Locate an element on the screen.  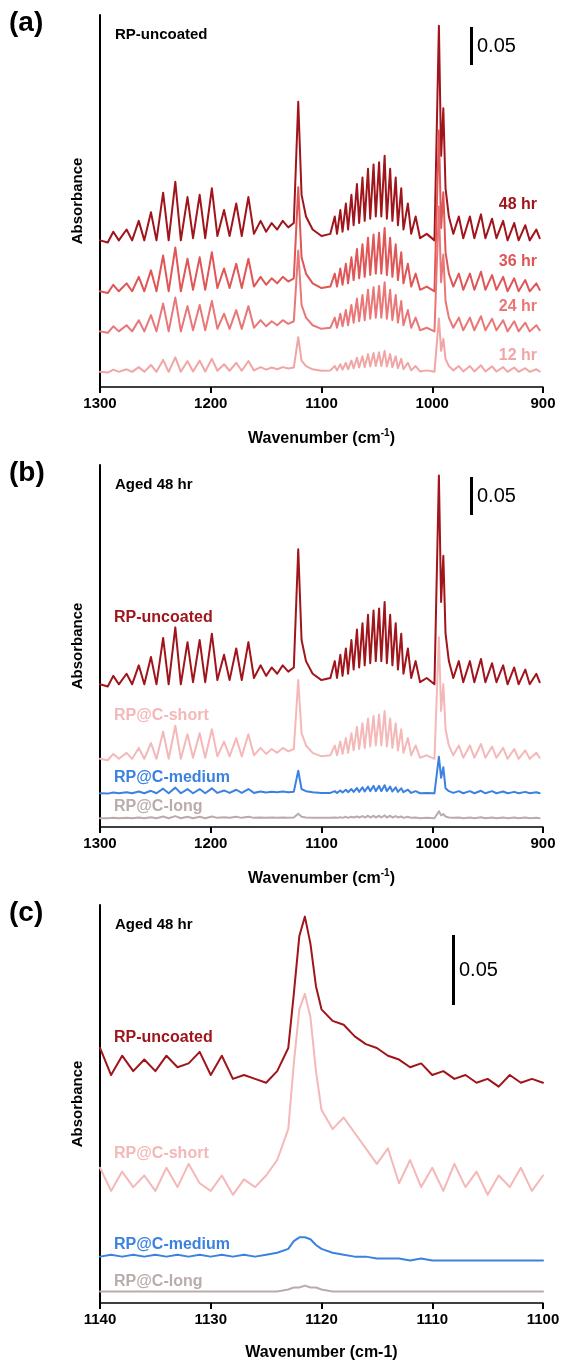
series-label: 48 hr is located at coordinates (517, 203).